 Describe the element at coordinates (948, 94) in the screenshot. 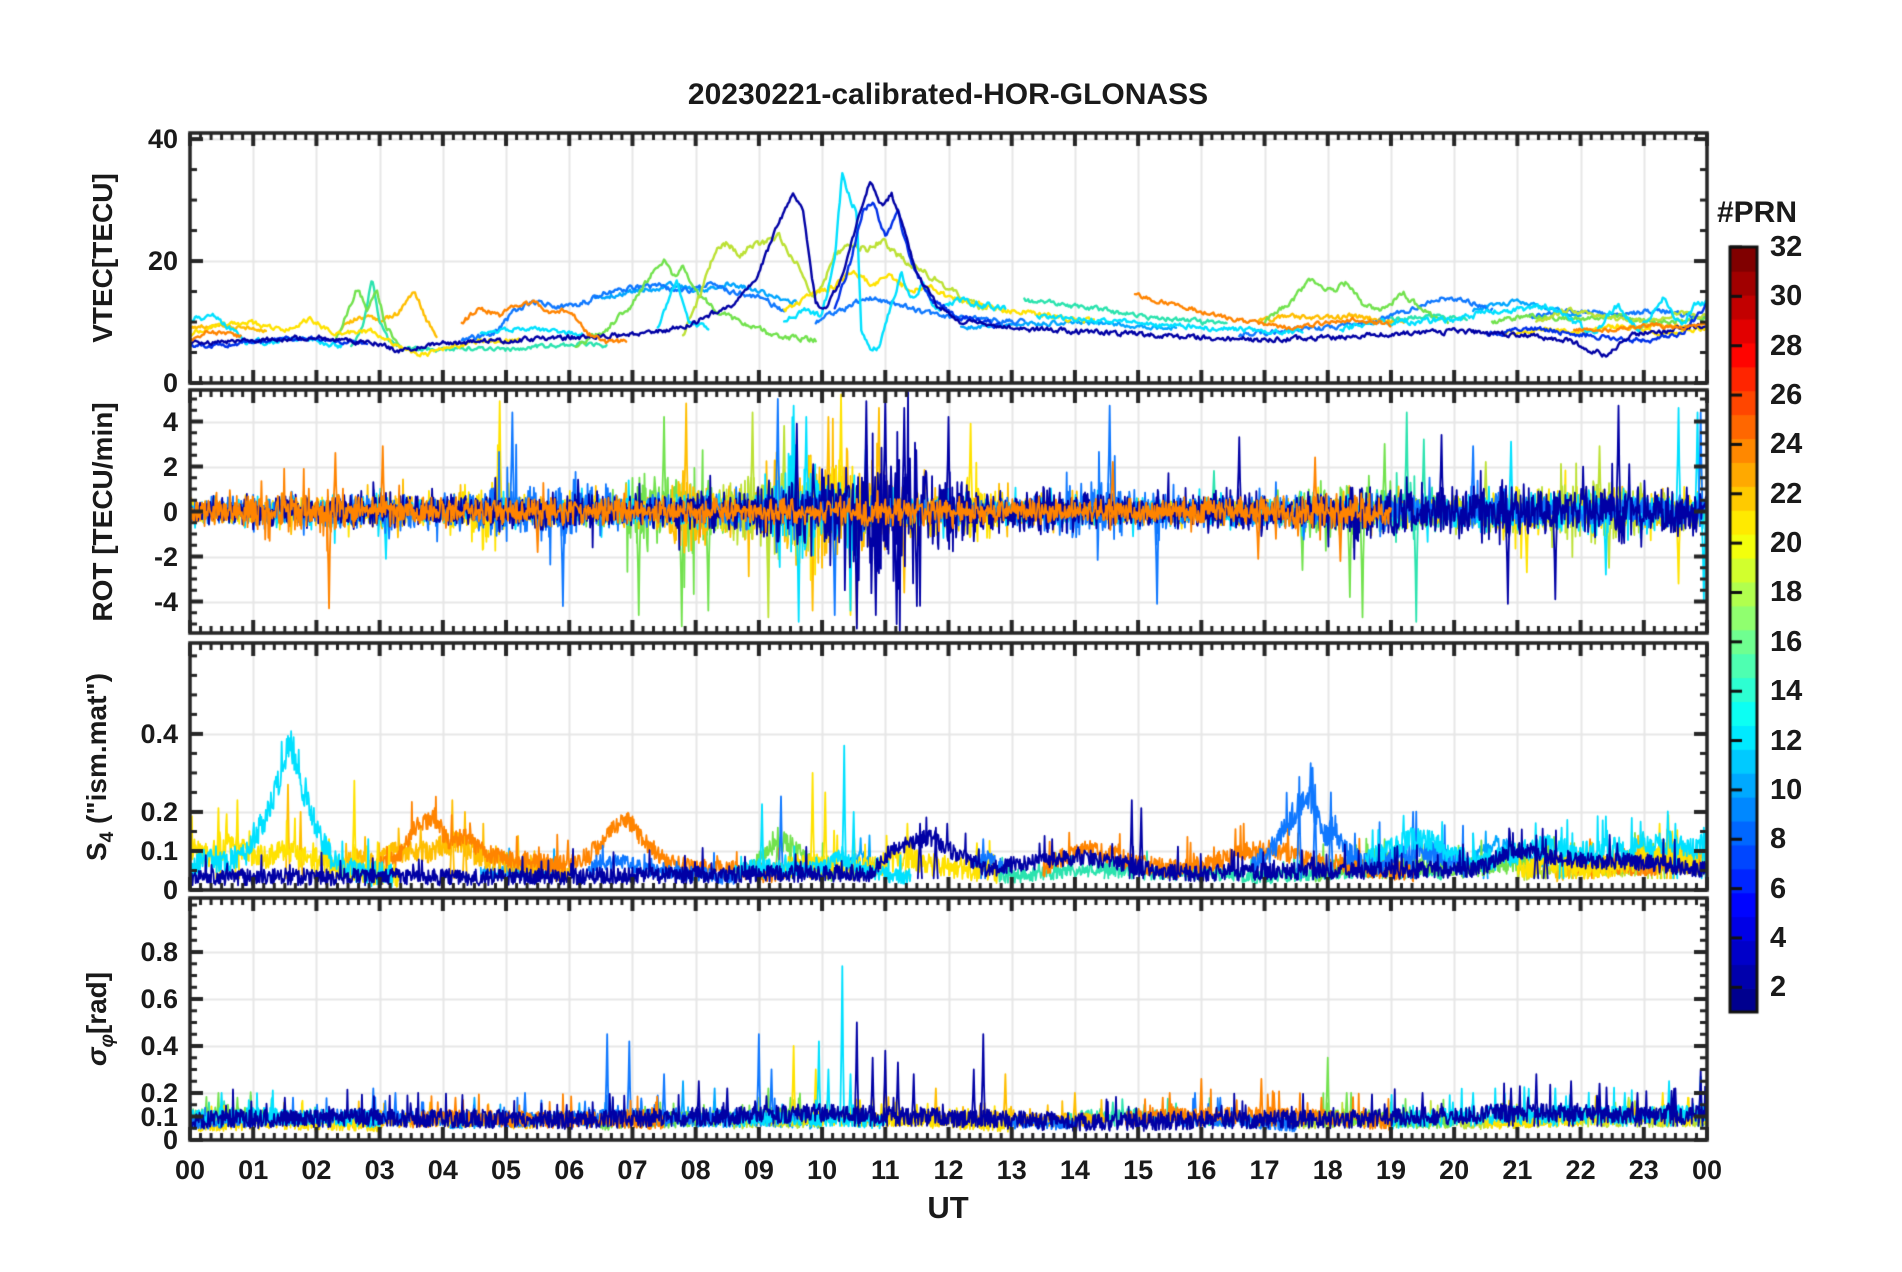

I see `chart-title: 20230221-calibrated-HOR-GLONASS` at that location.